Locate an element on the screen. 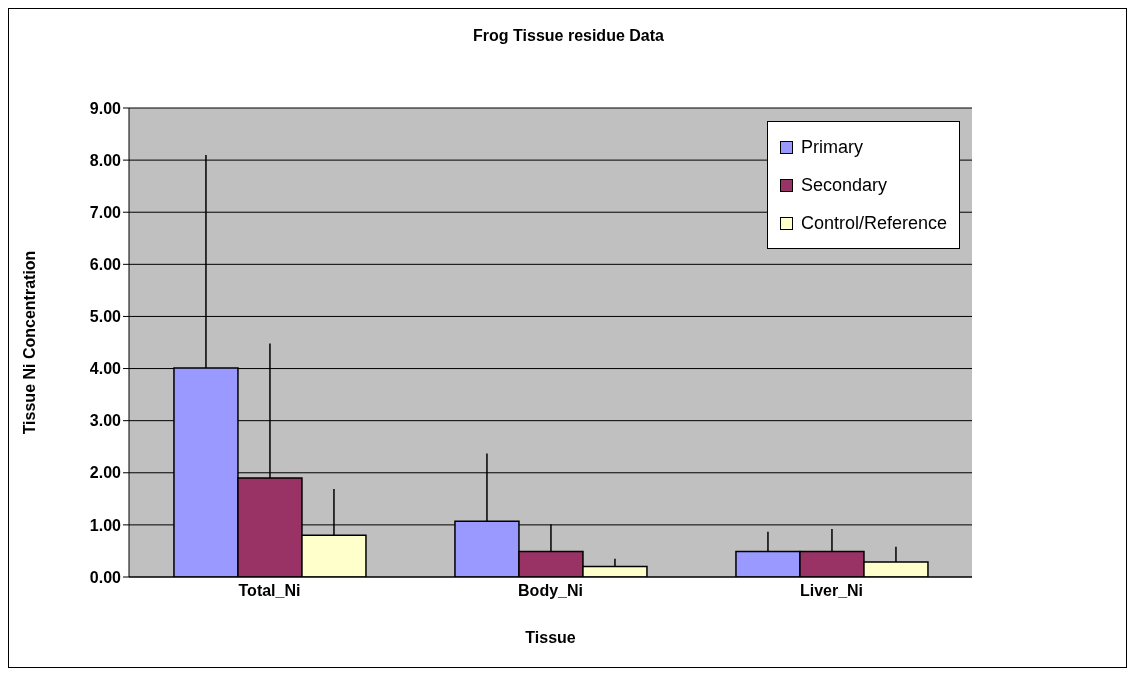  x-tick-label: Total_Ni is located at coordinates (269, 591).